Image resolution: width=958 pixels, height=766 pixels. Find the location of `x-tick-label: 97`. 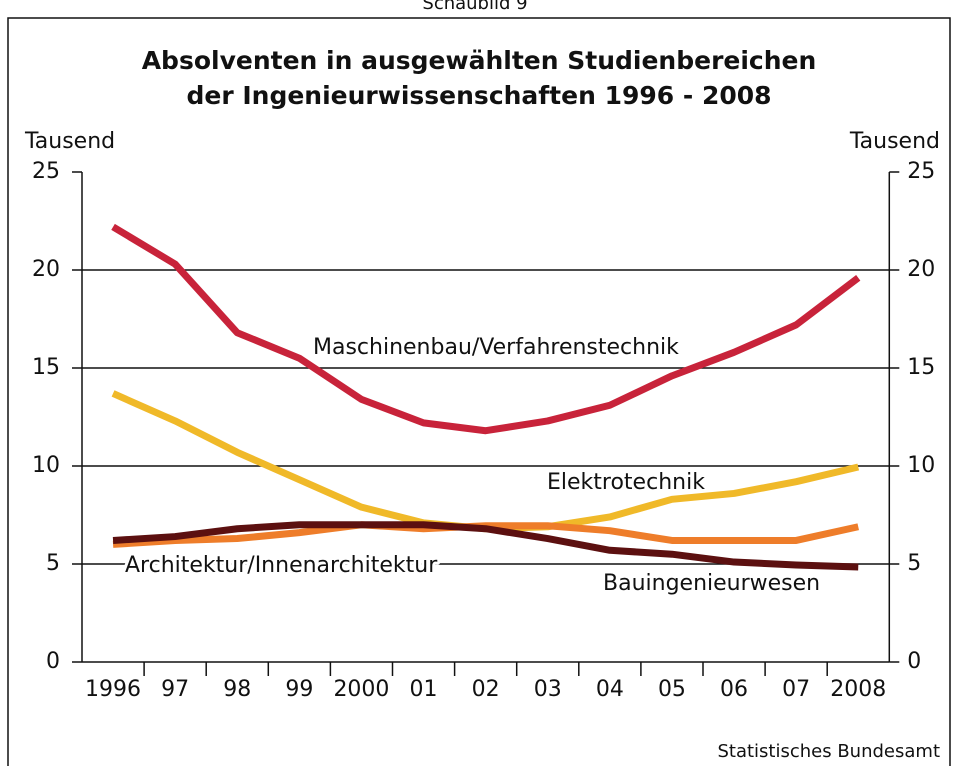

x-tick-label: 97 is located at coordinates (175, 689).